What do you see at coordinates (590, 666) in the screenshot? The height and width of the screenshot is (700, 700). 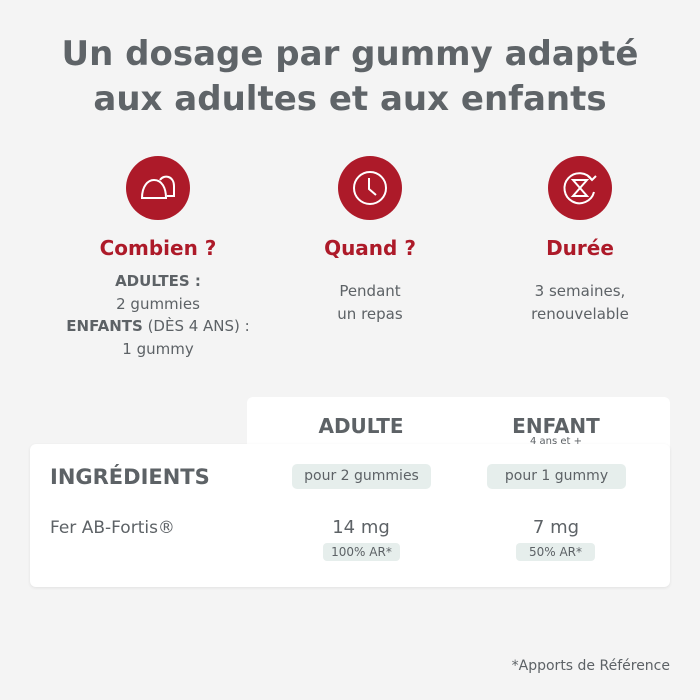 I see `footnote: *Apports de Référence` at bounding box center [590, 666].